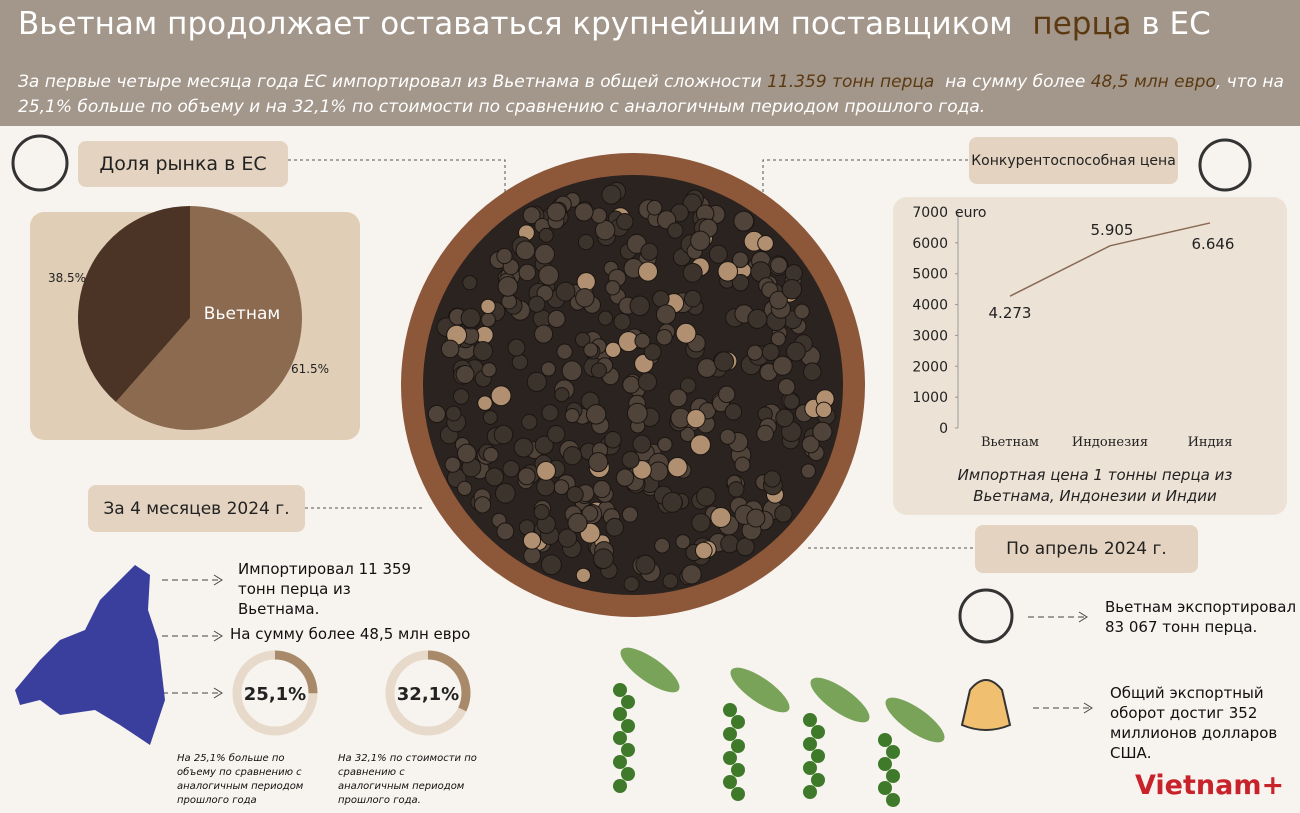 This screenshot has width=1300, height=813. What do you see at coordinates (943, 429) in the screenshot?
I see `y-tick-label: 0` at bounding box center [943, 429].